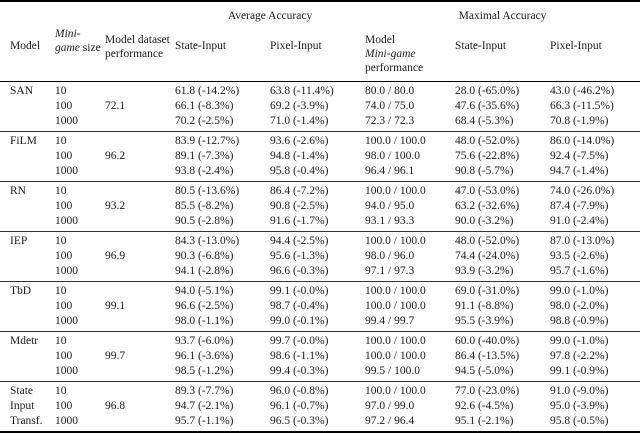 Image resolution: width=640 pixels, height=433 pixels. Describe the element at coordinates (204, 121) in the screenshot. I see `avg-state-input-cell: 70.2 (-2.5%)` at that location.